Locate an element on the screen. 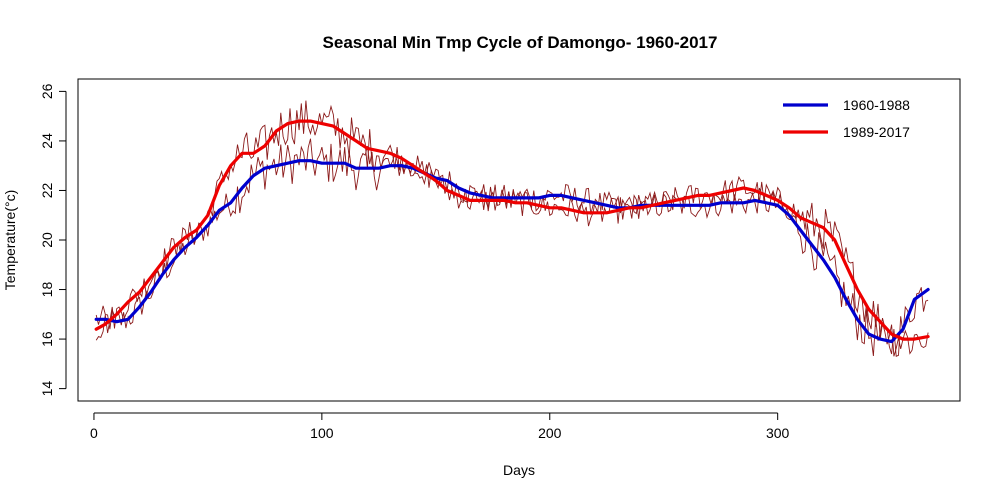 Image resolution: width=1000 pixels, height=500 pixels. y-tick-label: 16 is located at coordinates (47, 339).